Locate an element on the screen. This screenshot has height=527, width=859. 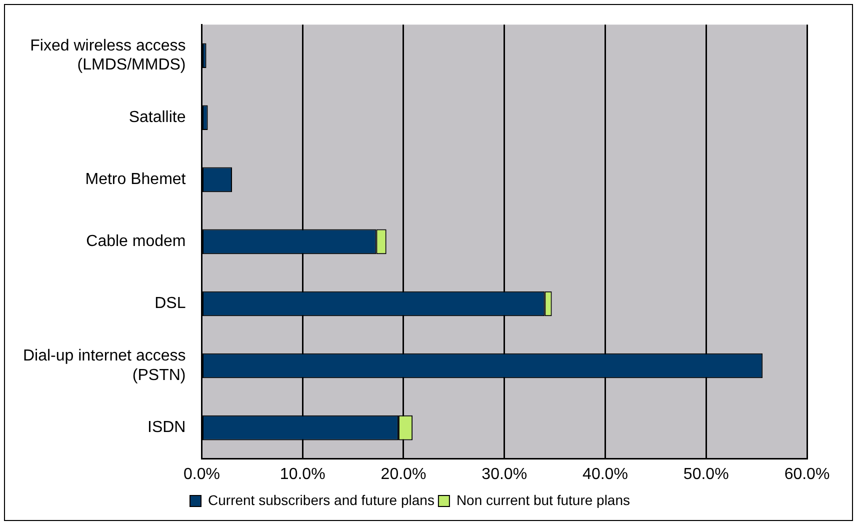
x-tick-label: 20.0% is located at coordinates (403, 474).